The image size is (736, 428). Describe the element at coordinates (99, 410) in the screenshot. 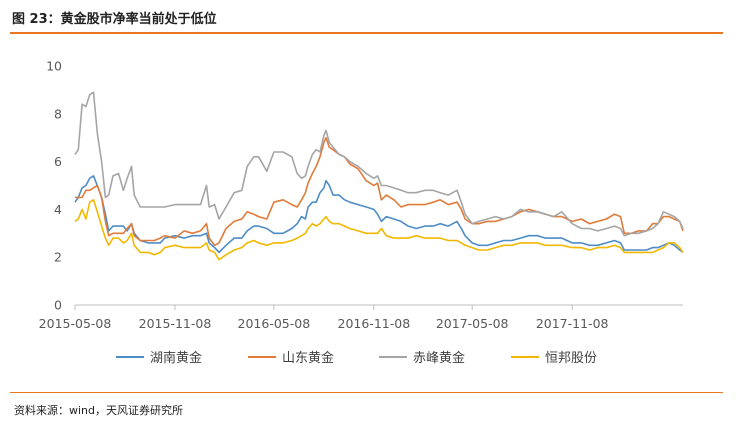

I see `source-note: 资料来源：wind，天风证券研究所` at that location.